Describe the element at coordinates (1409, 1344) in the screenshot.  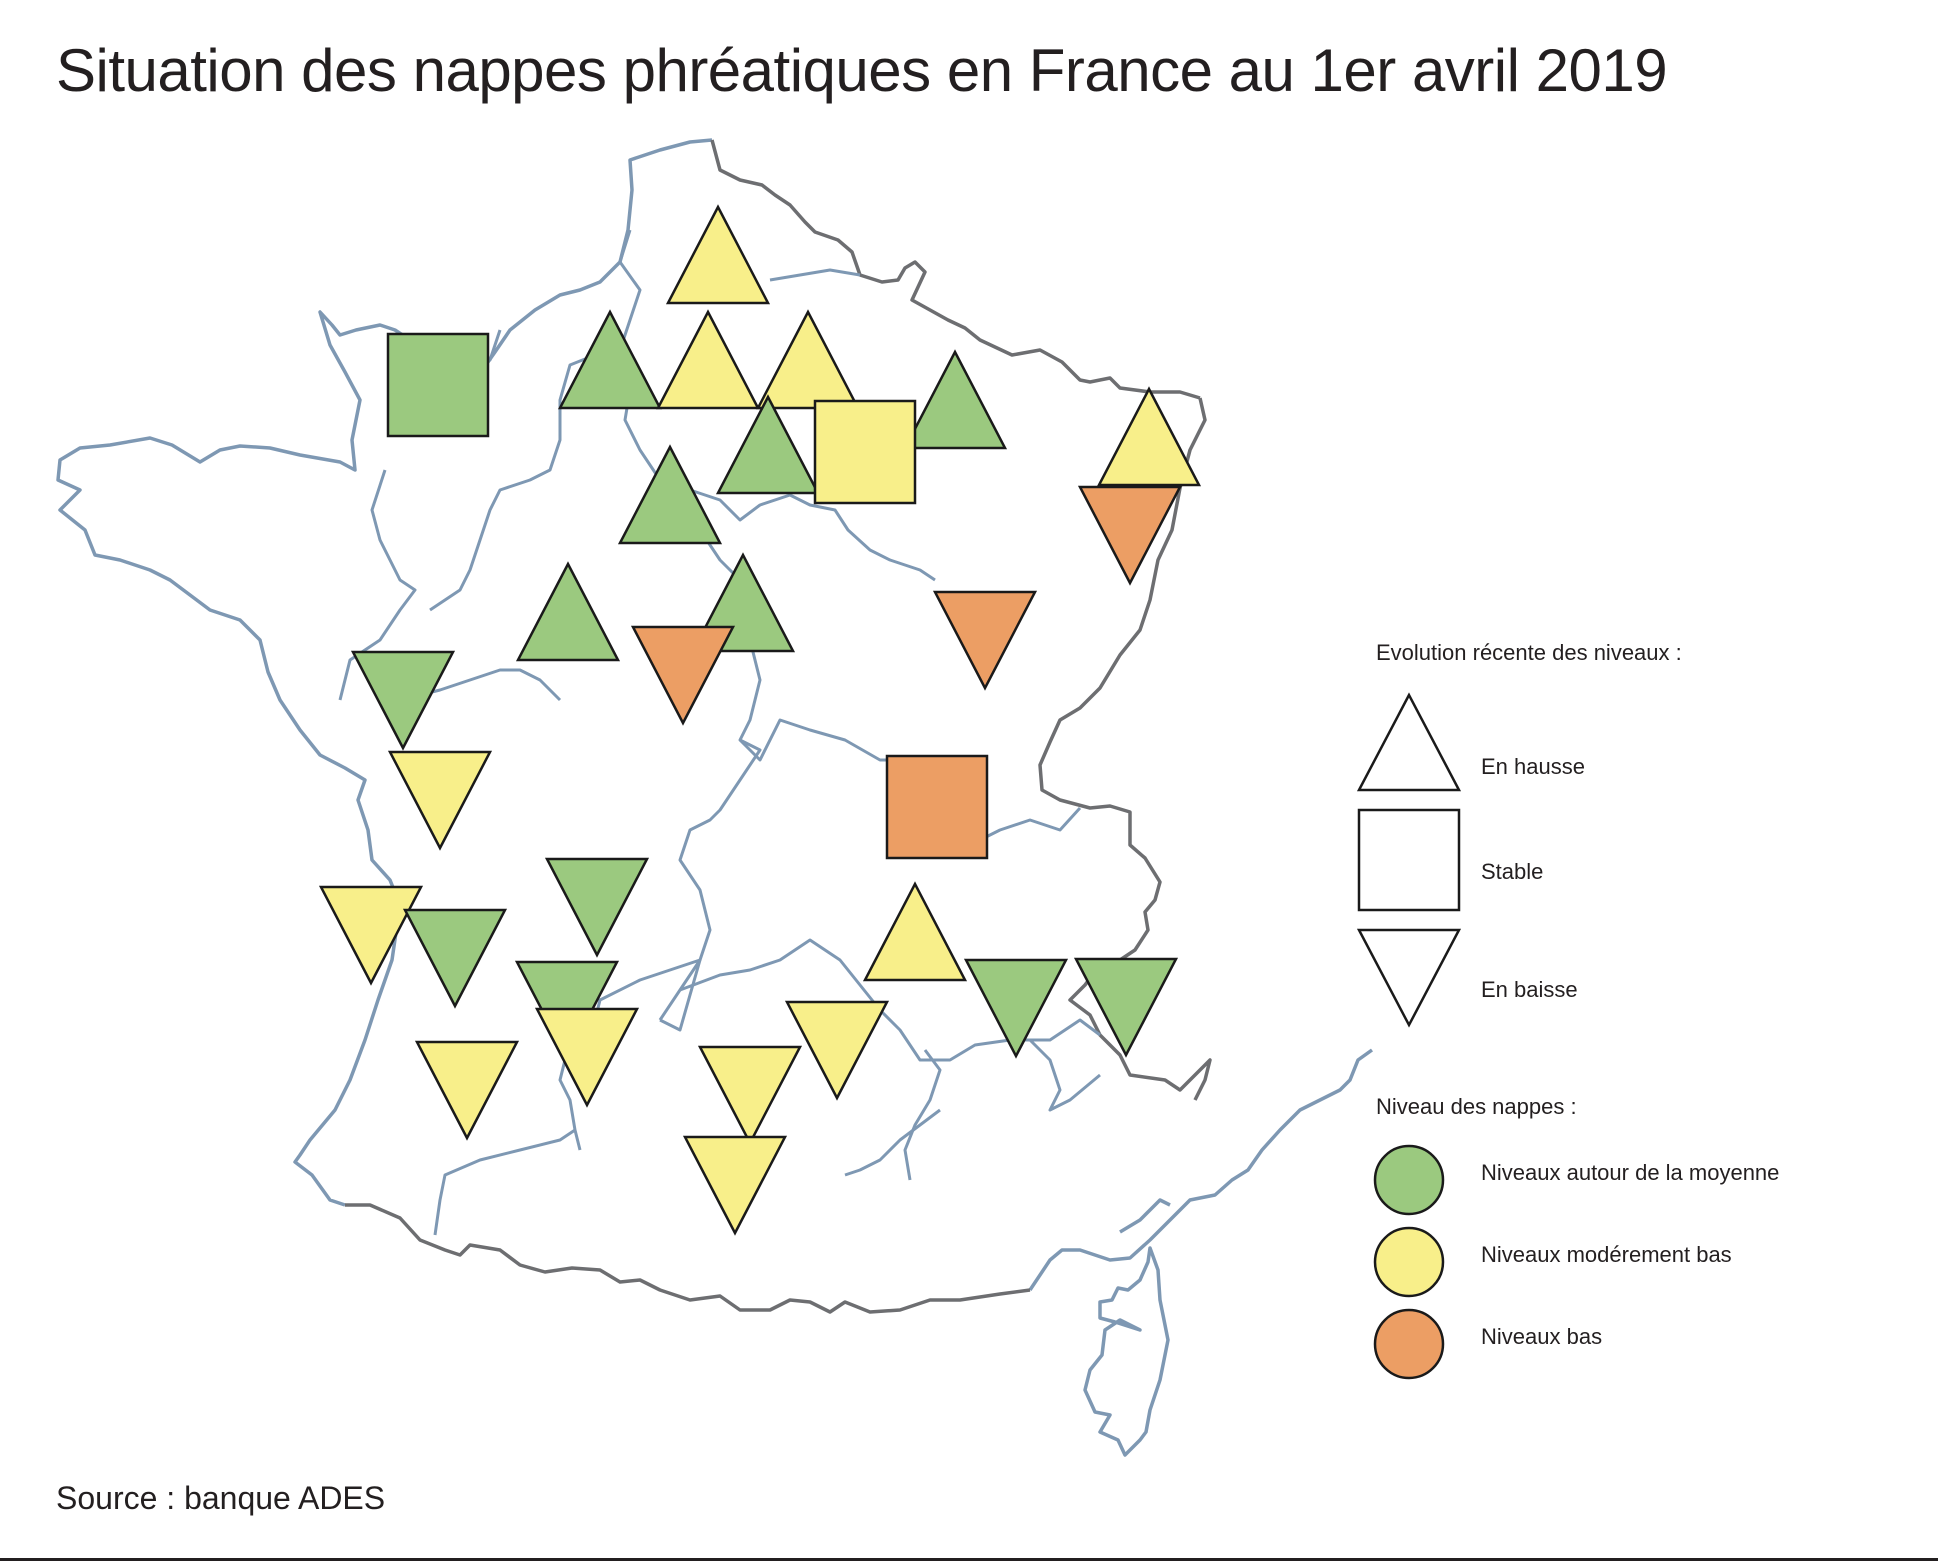
I see `legend-circle-bas-icon` at that location.